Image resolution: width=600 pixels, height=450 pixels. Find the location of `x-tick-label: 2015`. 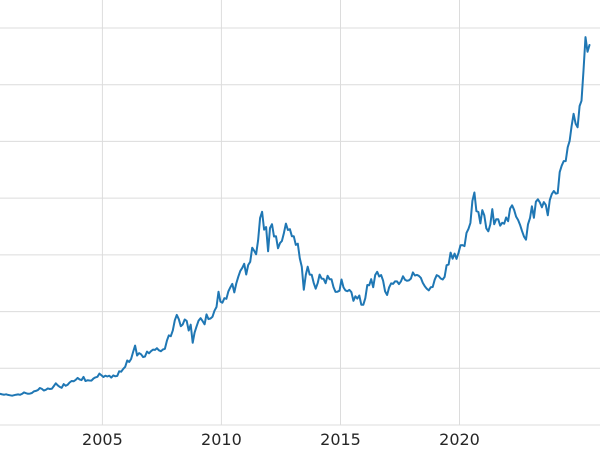

x-tick-label: 2015 is located at coordinates (340, 439).